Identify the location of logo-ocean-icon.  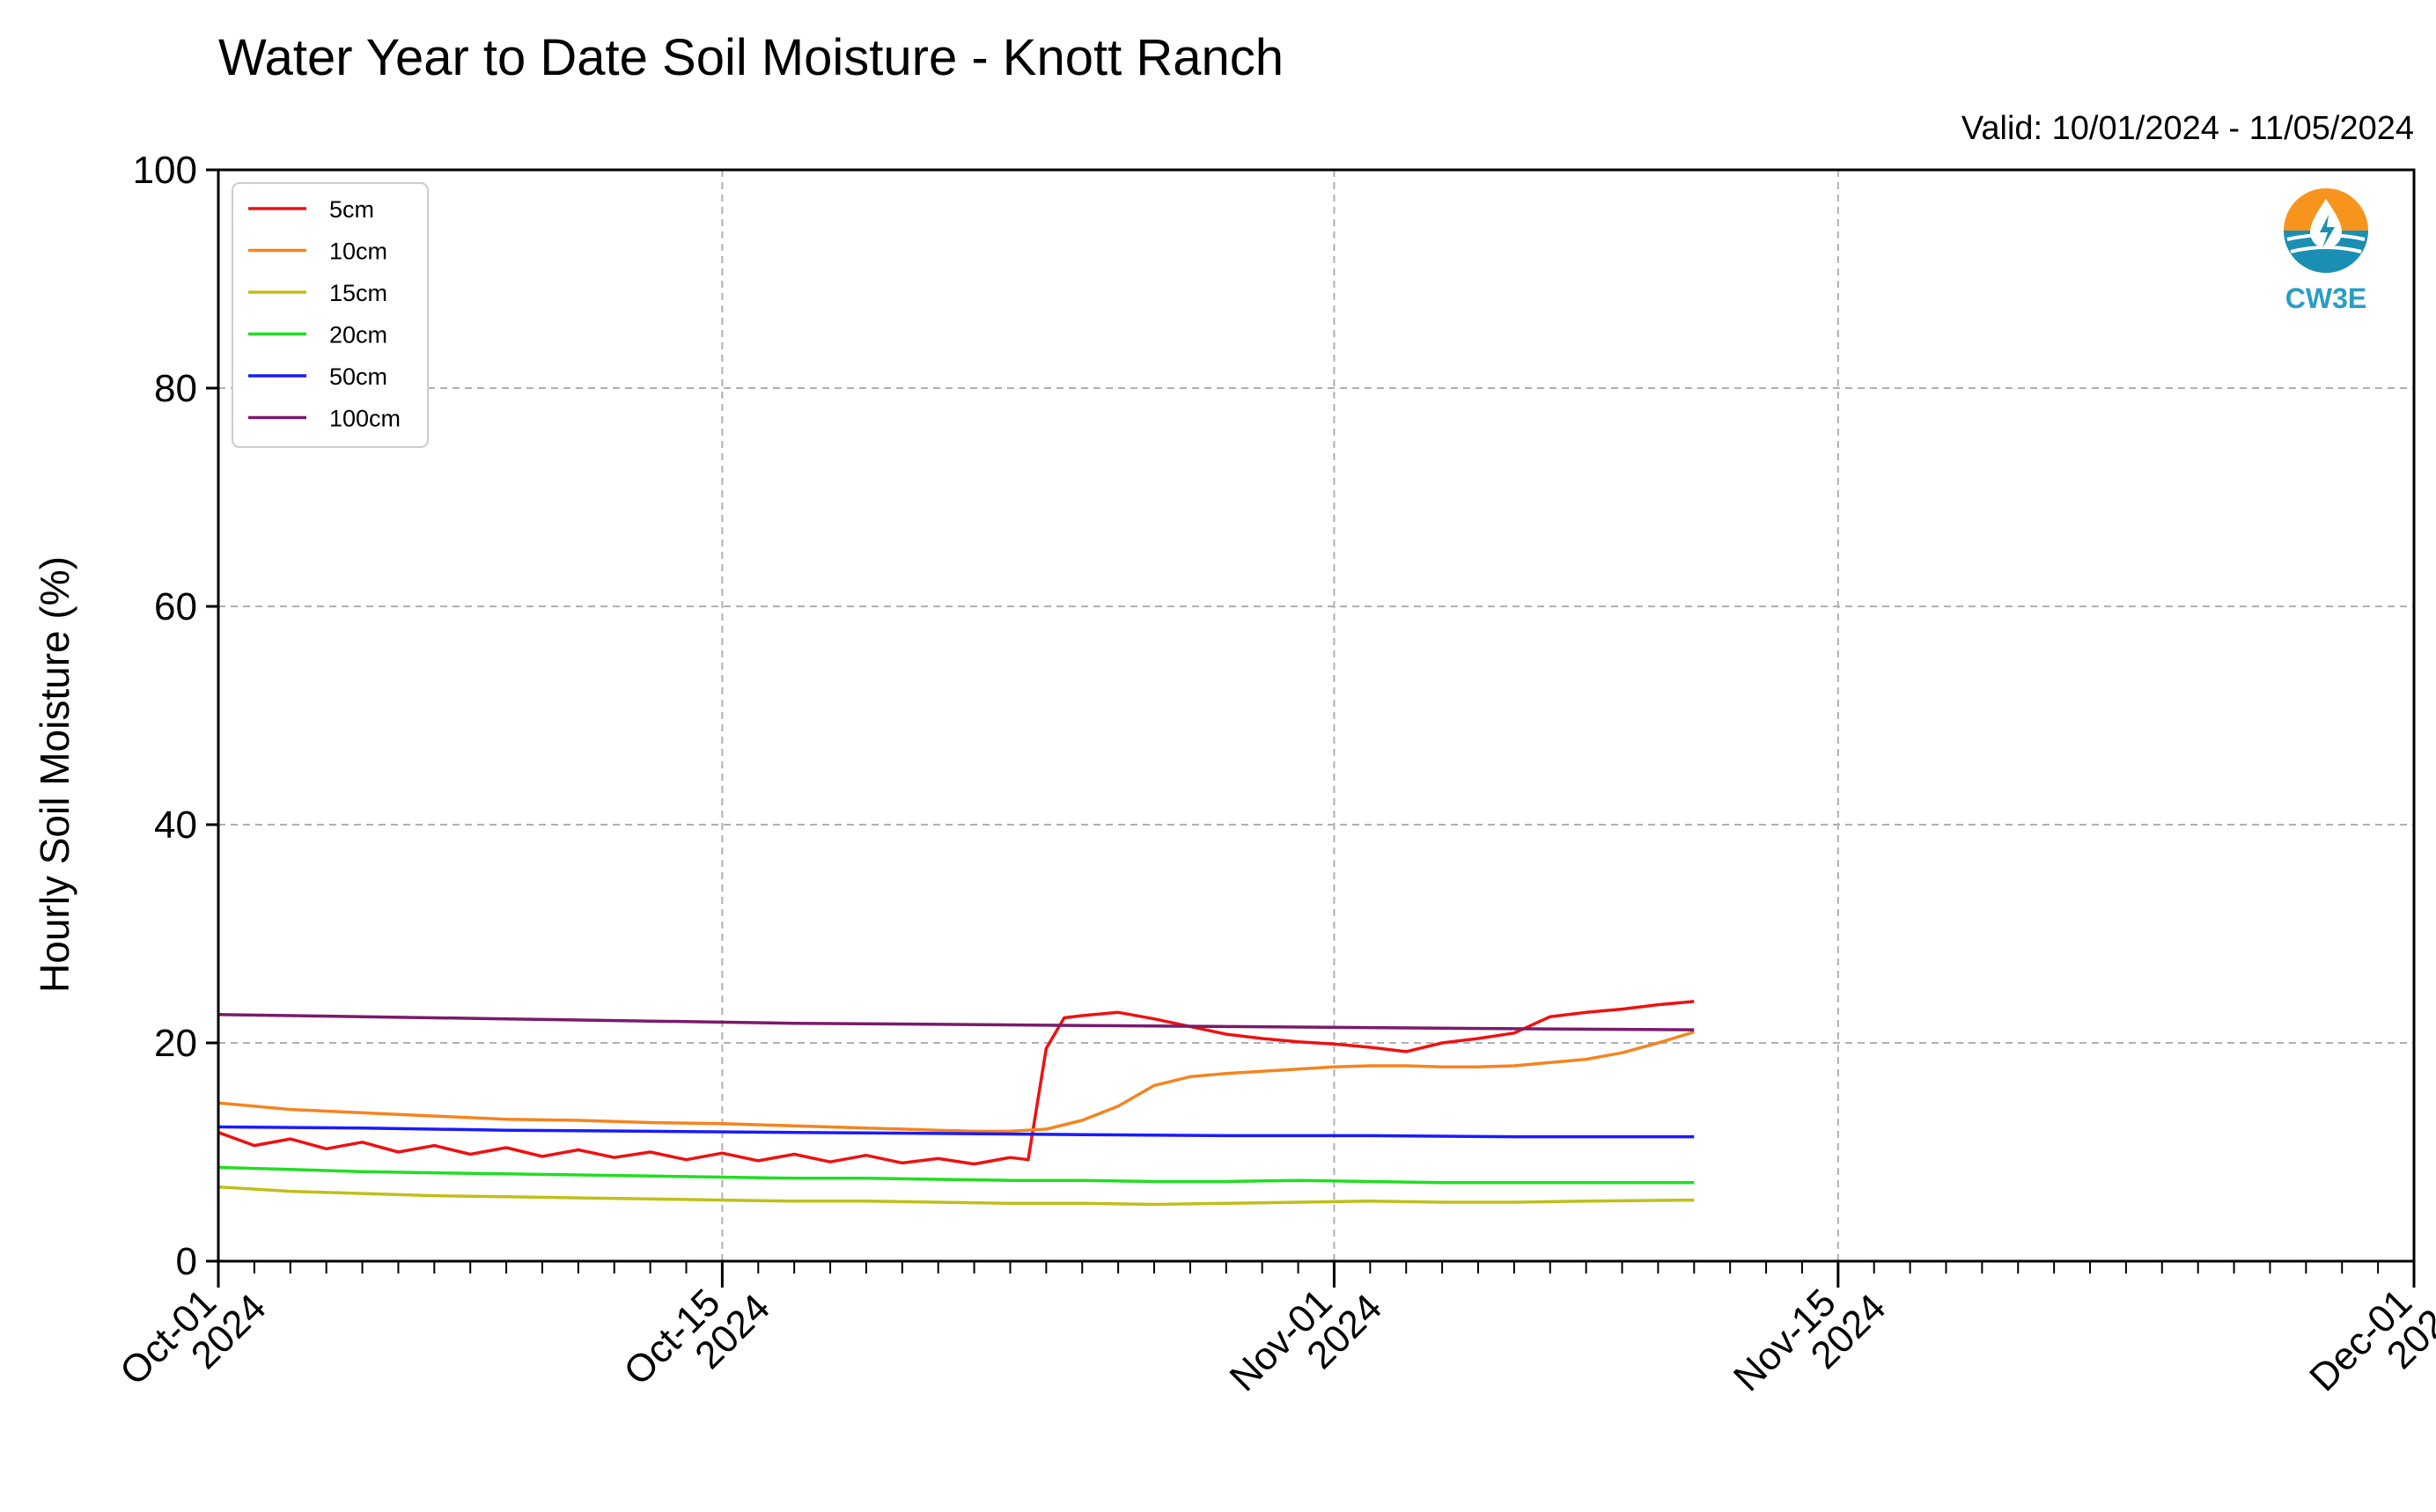
(2326, 252).